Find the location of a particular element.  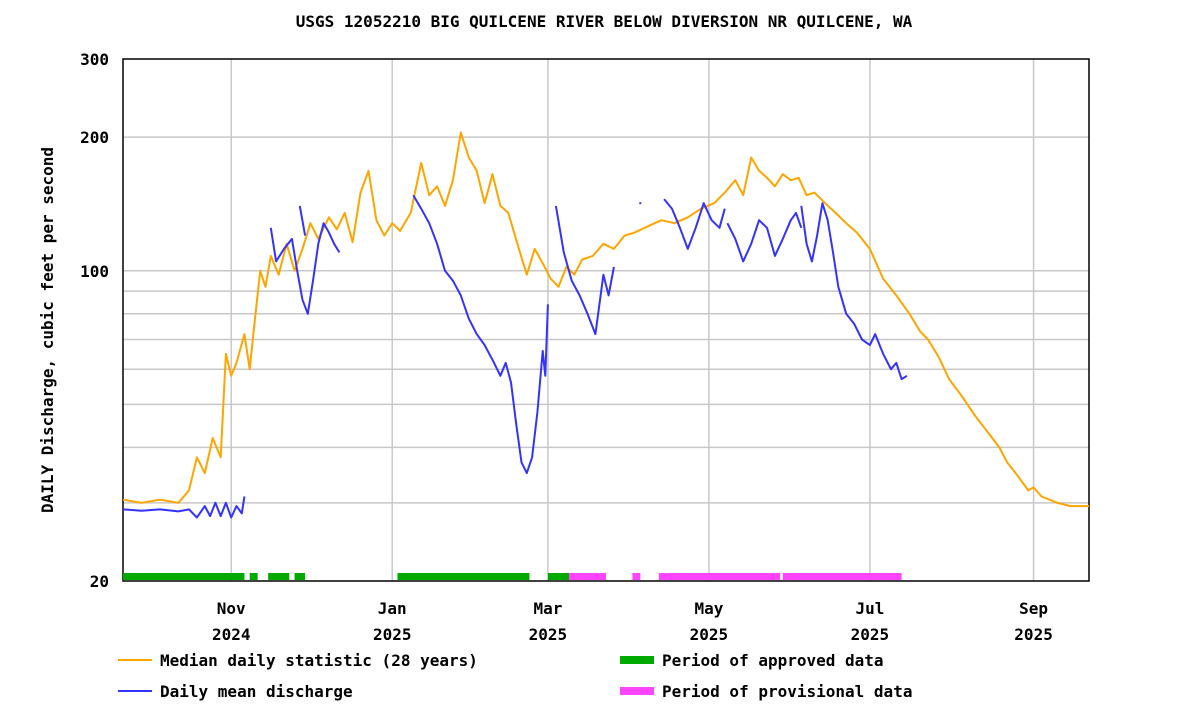

x-tick-year-label: 2024 is located at coordinates (231, 634).